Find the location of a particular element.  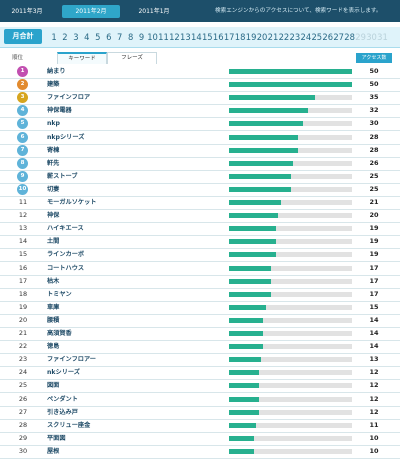

month-tab-2011-01: 2011年1月 is located at coordinates (154, 11).